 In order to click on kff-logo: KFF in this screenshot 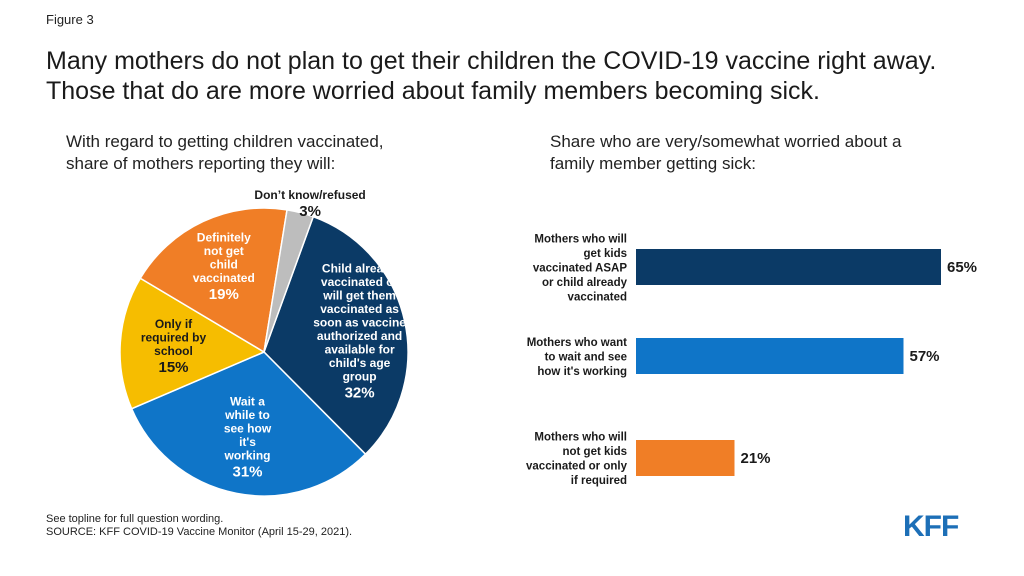, I will do `click(931, 526)`.